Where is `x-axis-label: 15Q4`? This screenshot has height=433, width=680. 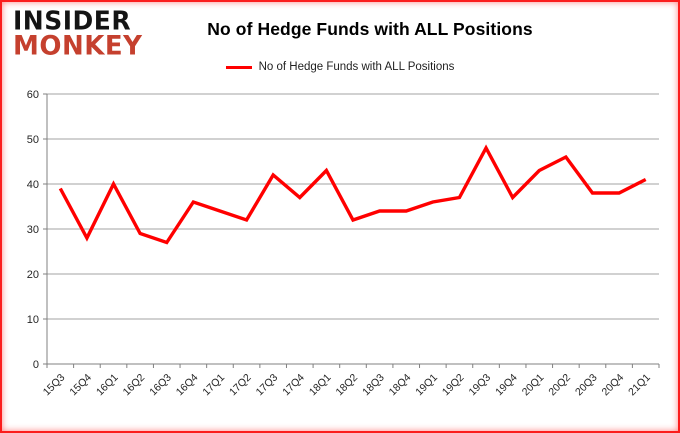
x-axis-label: 15Q4 is located at coordinates (80, 385).